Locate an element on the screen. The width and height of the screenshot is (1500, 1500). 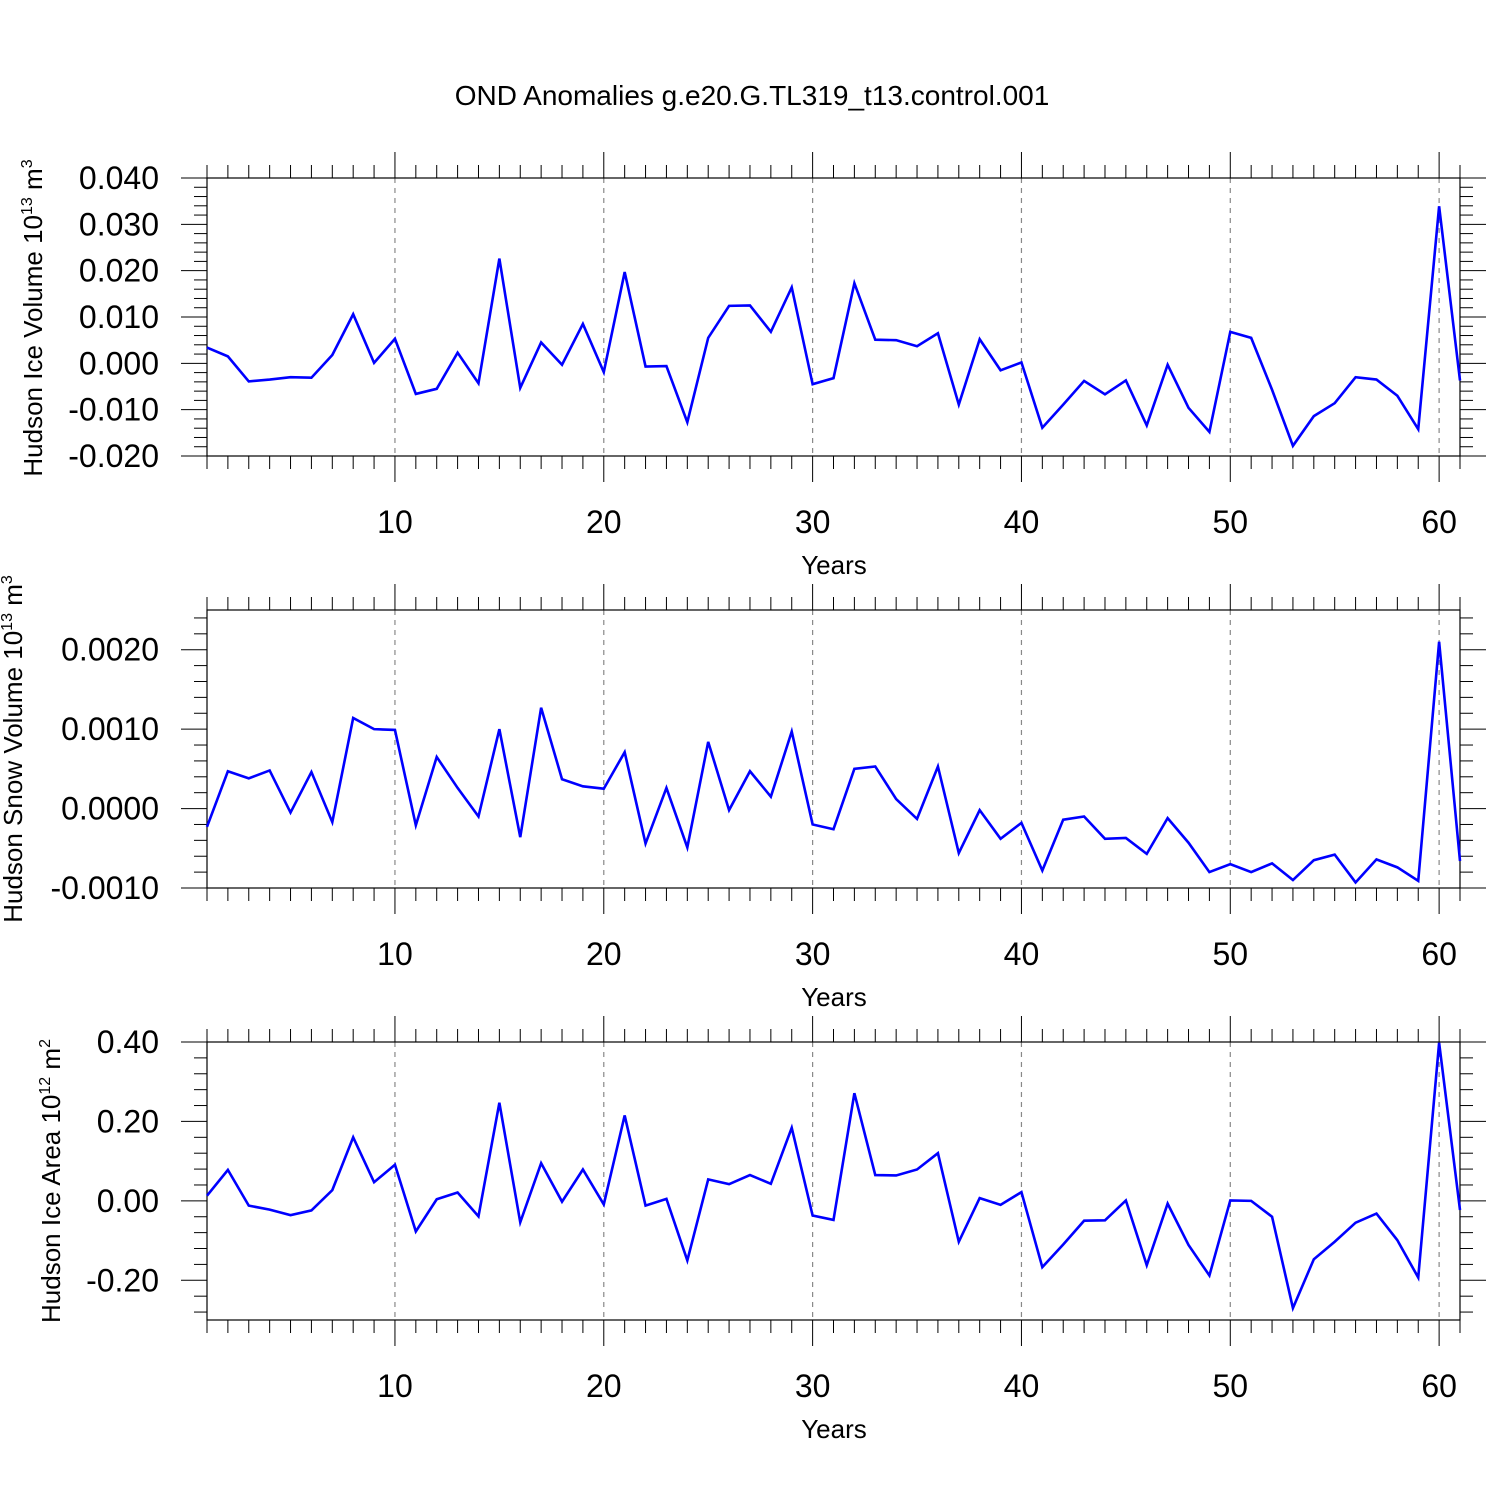
xlabel-ice-volume: Years is located at coordinates (834, 565).